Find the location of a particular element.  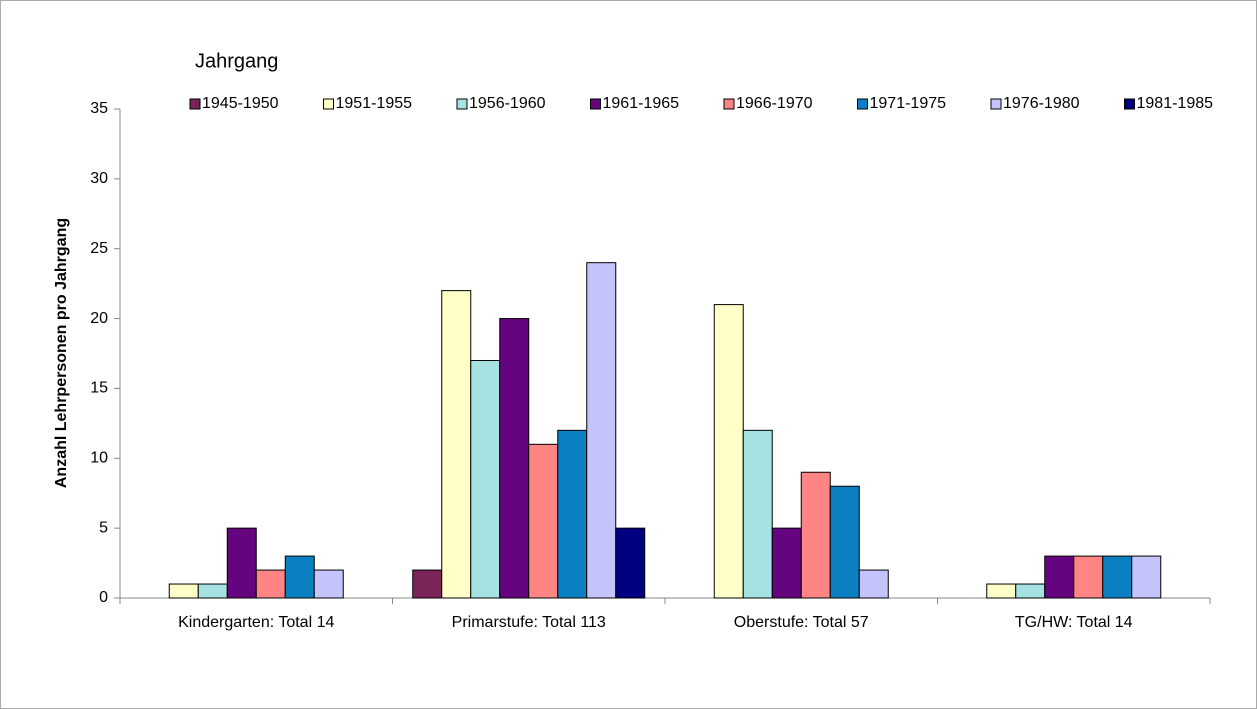

legend-label: 1966-1970 is located at coordinates (774, 103).